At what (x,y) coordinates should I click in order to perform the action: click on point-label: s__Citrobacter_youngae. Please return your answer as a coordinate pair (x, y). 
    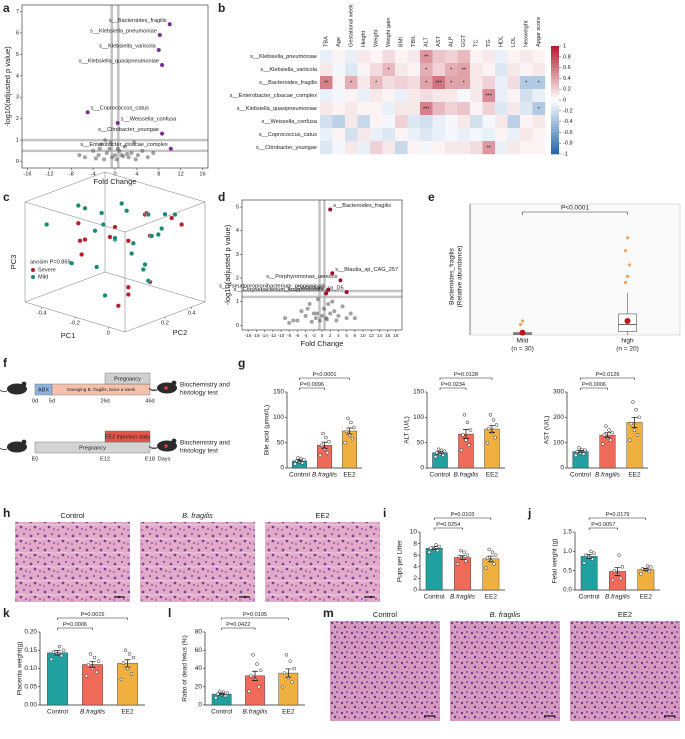
    Looking at the image, I should click on (128, 130).